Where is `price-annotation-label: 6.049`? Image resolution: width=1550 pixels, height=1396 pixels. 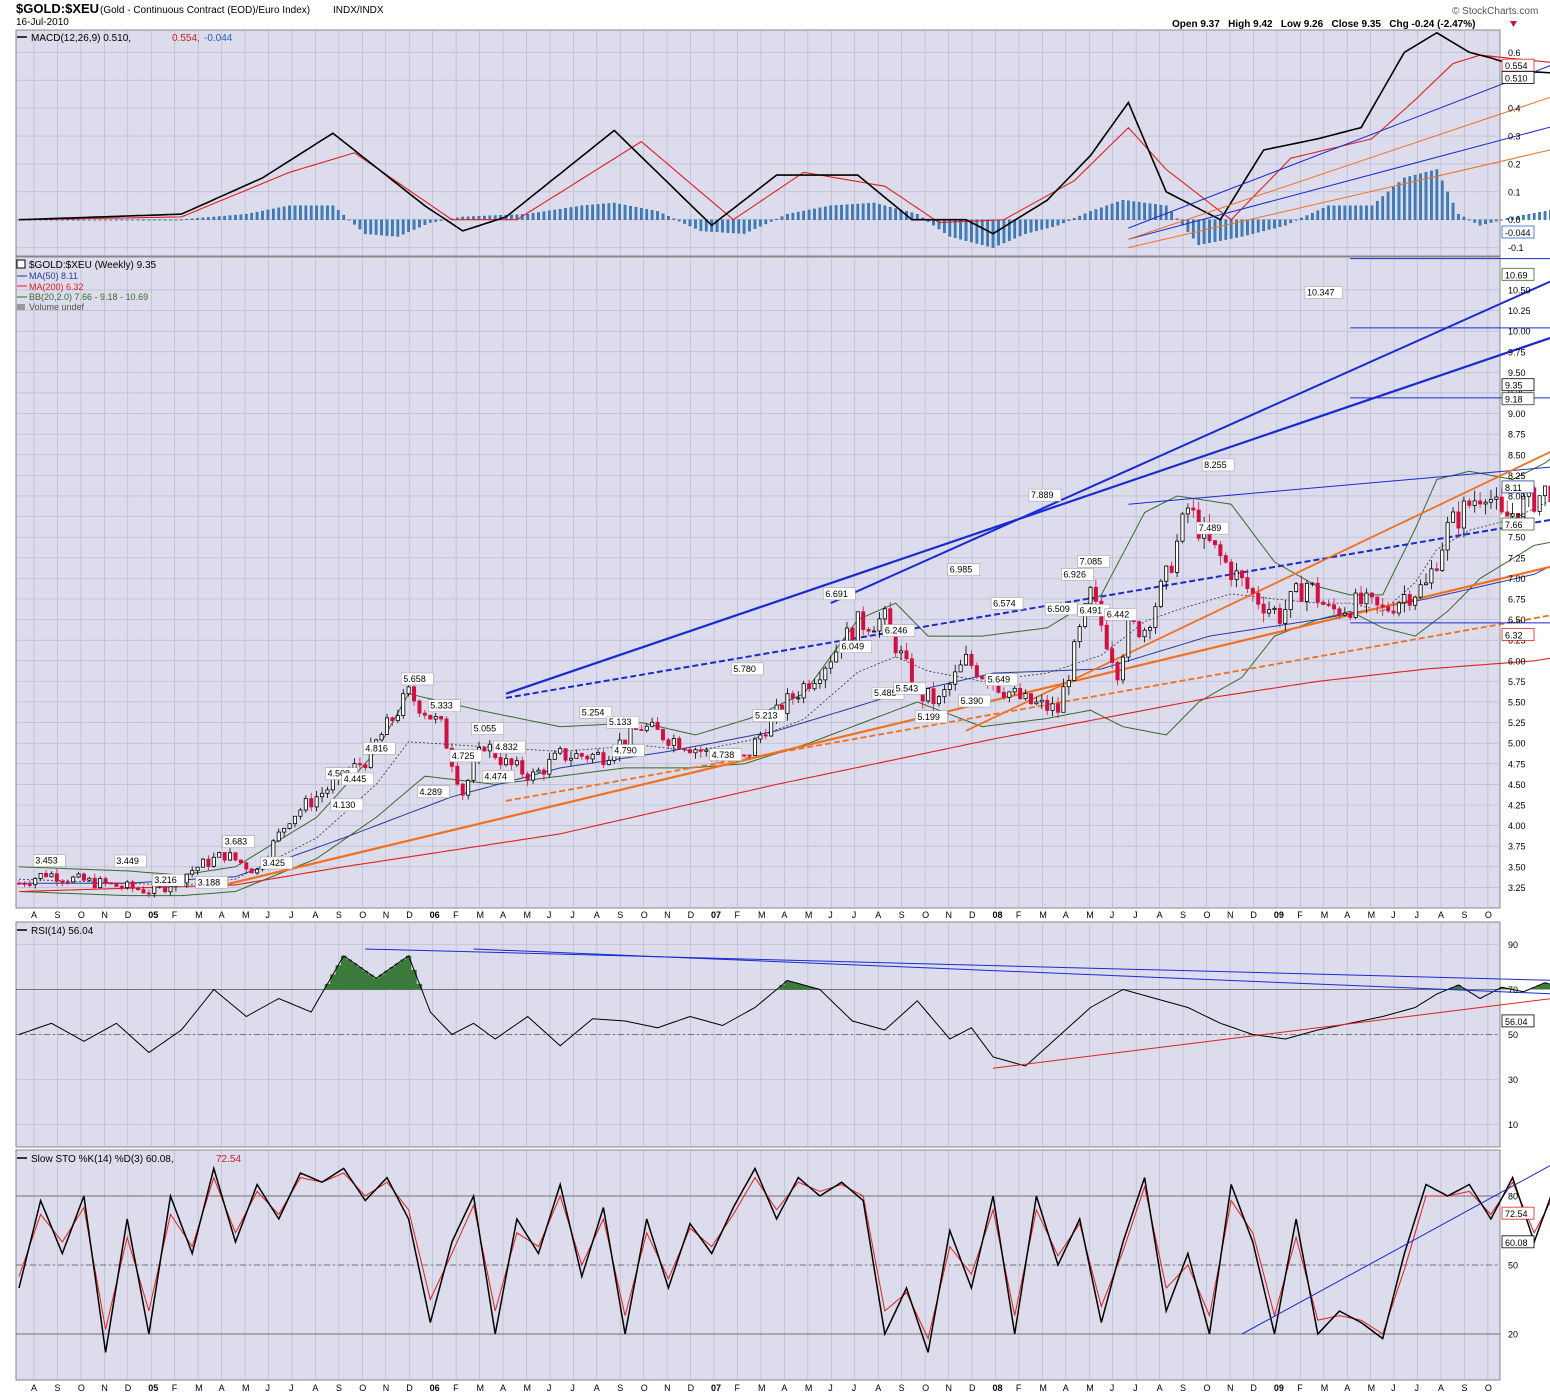
price-annotation-label: 6.049 is located at coordinates (853, 647).